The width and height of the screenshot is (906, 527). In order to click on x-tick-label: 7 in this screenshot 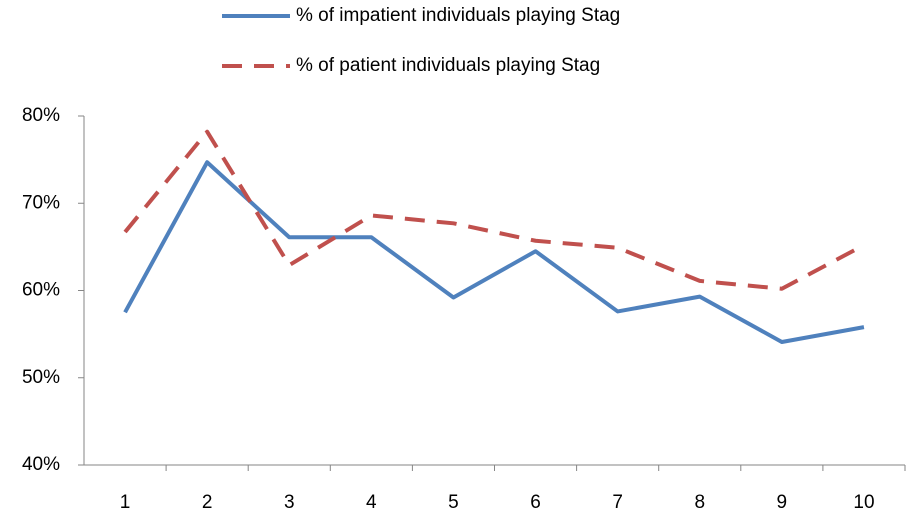, I will do `click(617, 502)`.